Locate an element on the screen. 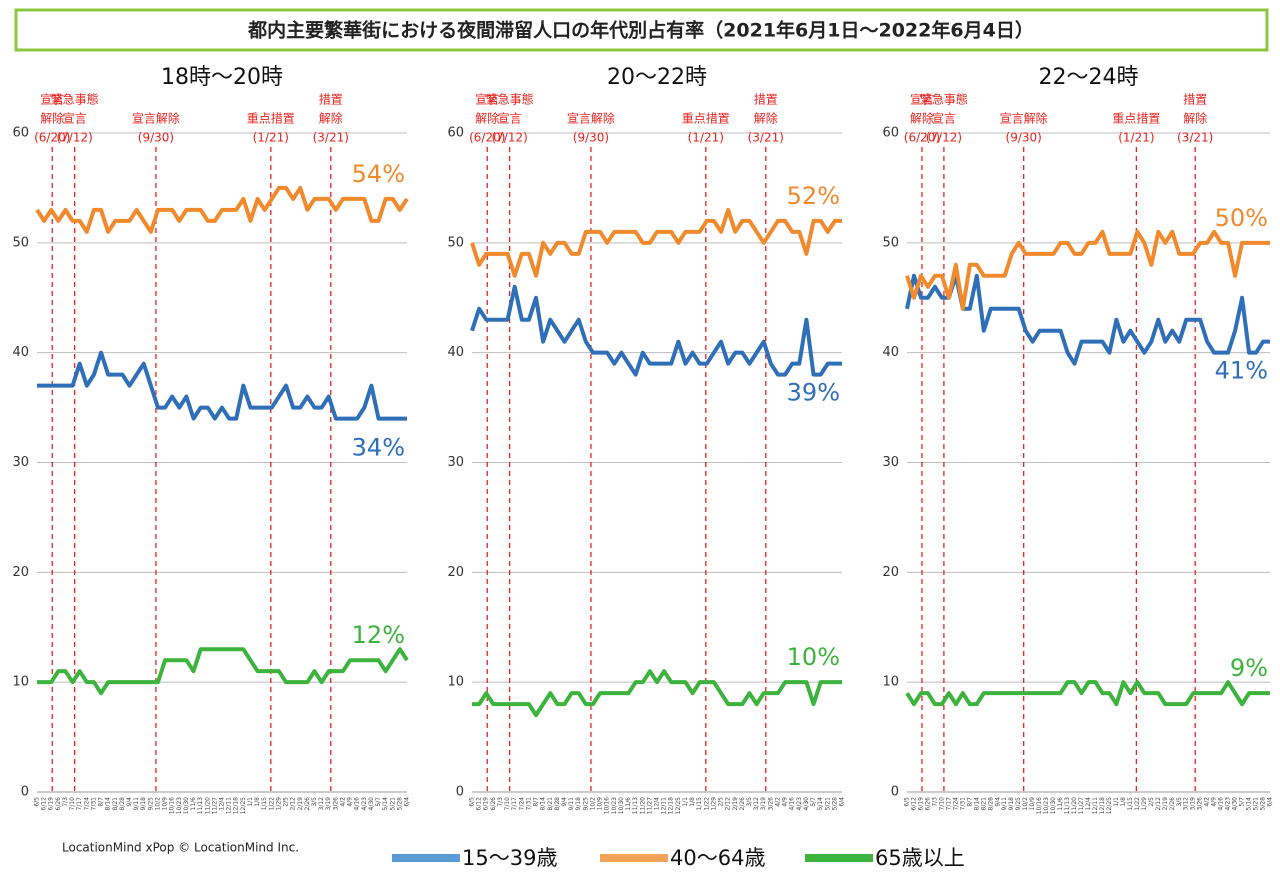 The image size is (1280, 877). event-label: 宣言解除 is located at coordinates (1024, 118).